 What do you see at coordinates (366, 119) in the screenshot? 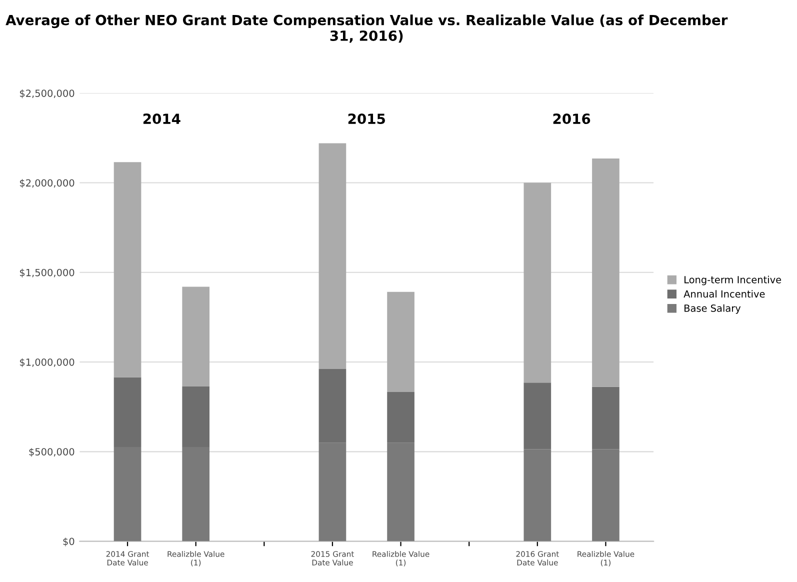
I see `annotation: 2015` at bounding box center [366, 119].